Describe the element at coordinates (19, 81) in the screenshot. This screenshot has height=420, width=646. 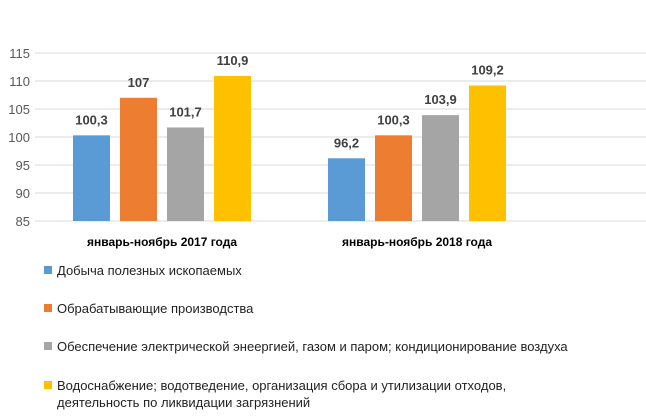
I see `y-tick-label: 110` at that location.